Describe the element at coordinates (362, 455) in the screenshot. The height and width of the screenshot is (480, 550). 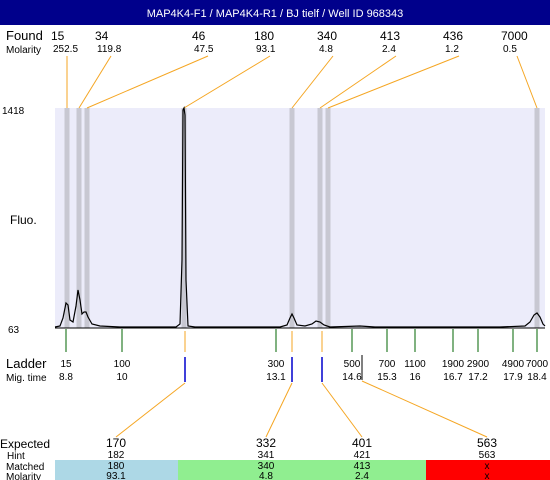
I see `hint-size: 421` at that location.